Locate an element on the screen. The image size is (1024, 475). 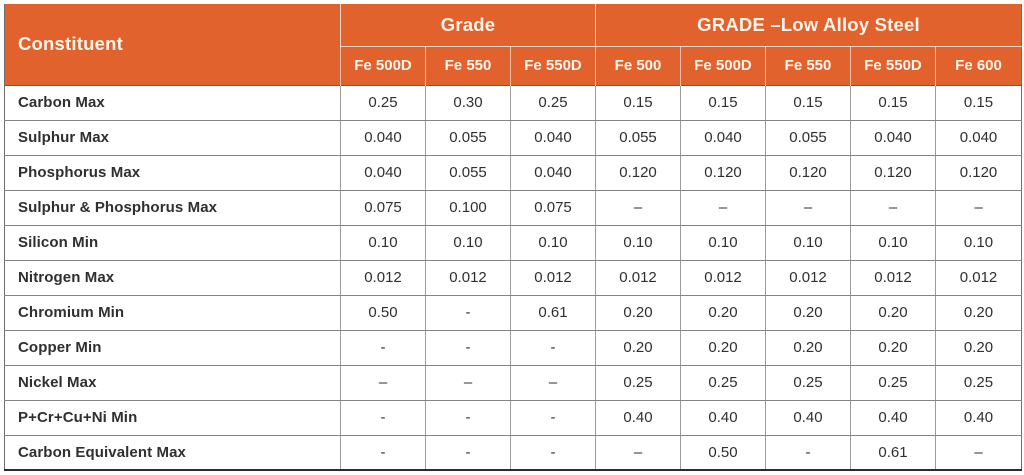
column-header-grade-fe550: Fe 550 is located at coordinates (468, 65).